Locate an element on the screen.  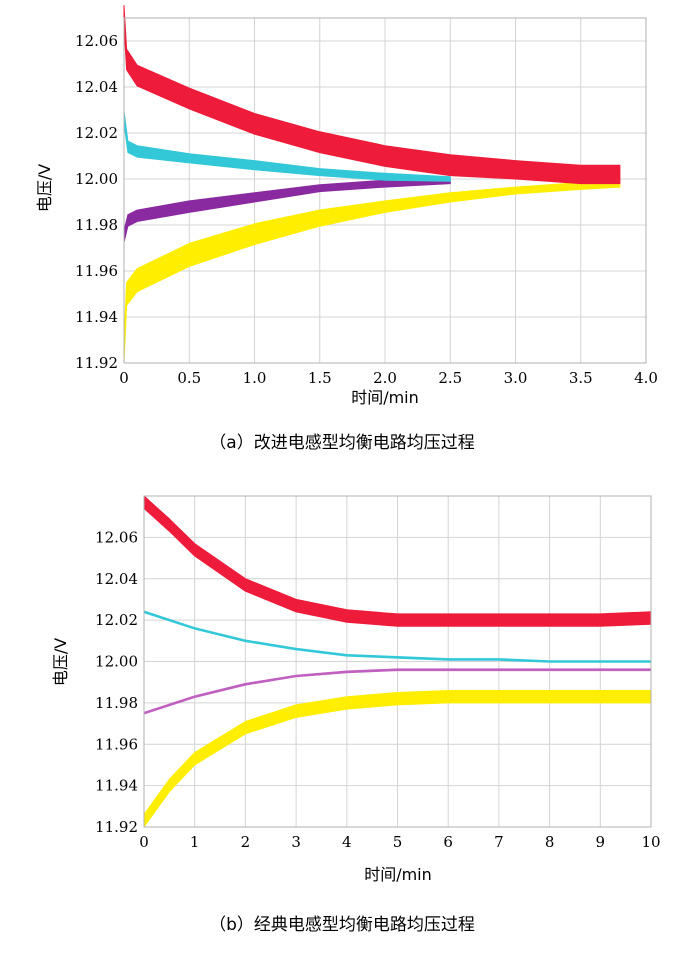
x-axis-label-a: 时间/min is located at coordinates (385, 397).